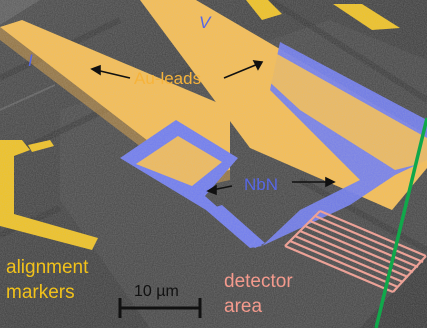 The height and width of the screenshot is (328, 427). I want to click on alignment-markers-label-line2: markers, so click(40, 292).